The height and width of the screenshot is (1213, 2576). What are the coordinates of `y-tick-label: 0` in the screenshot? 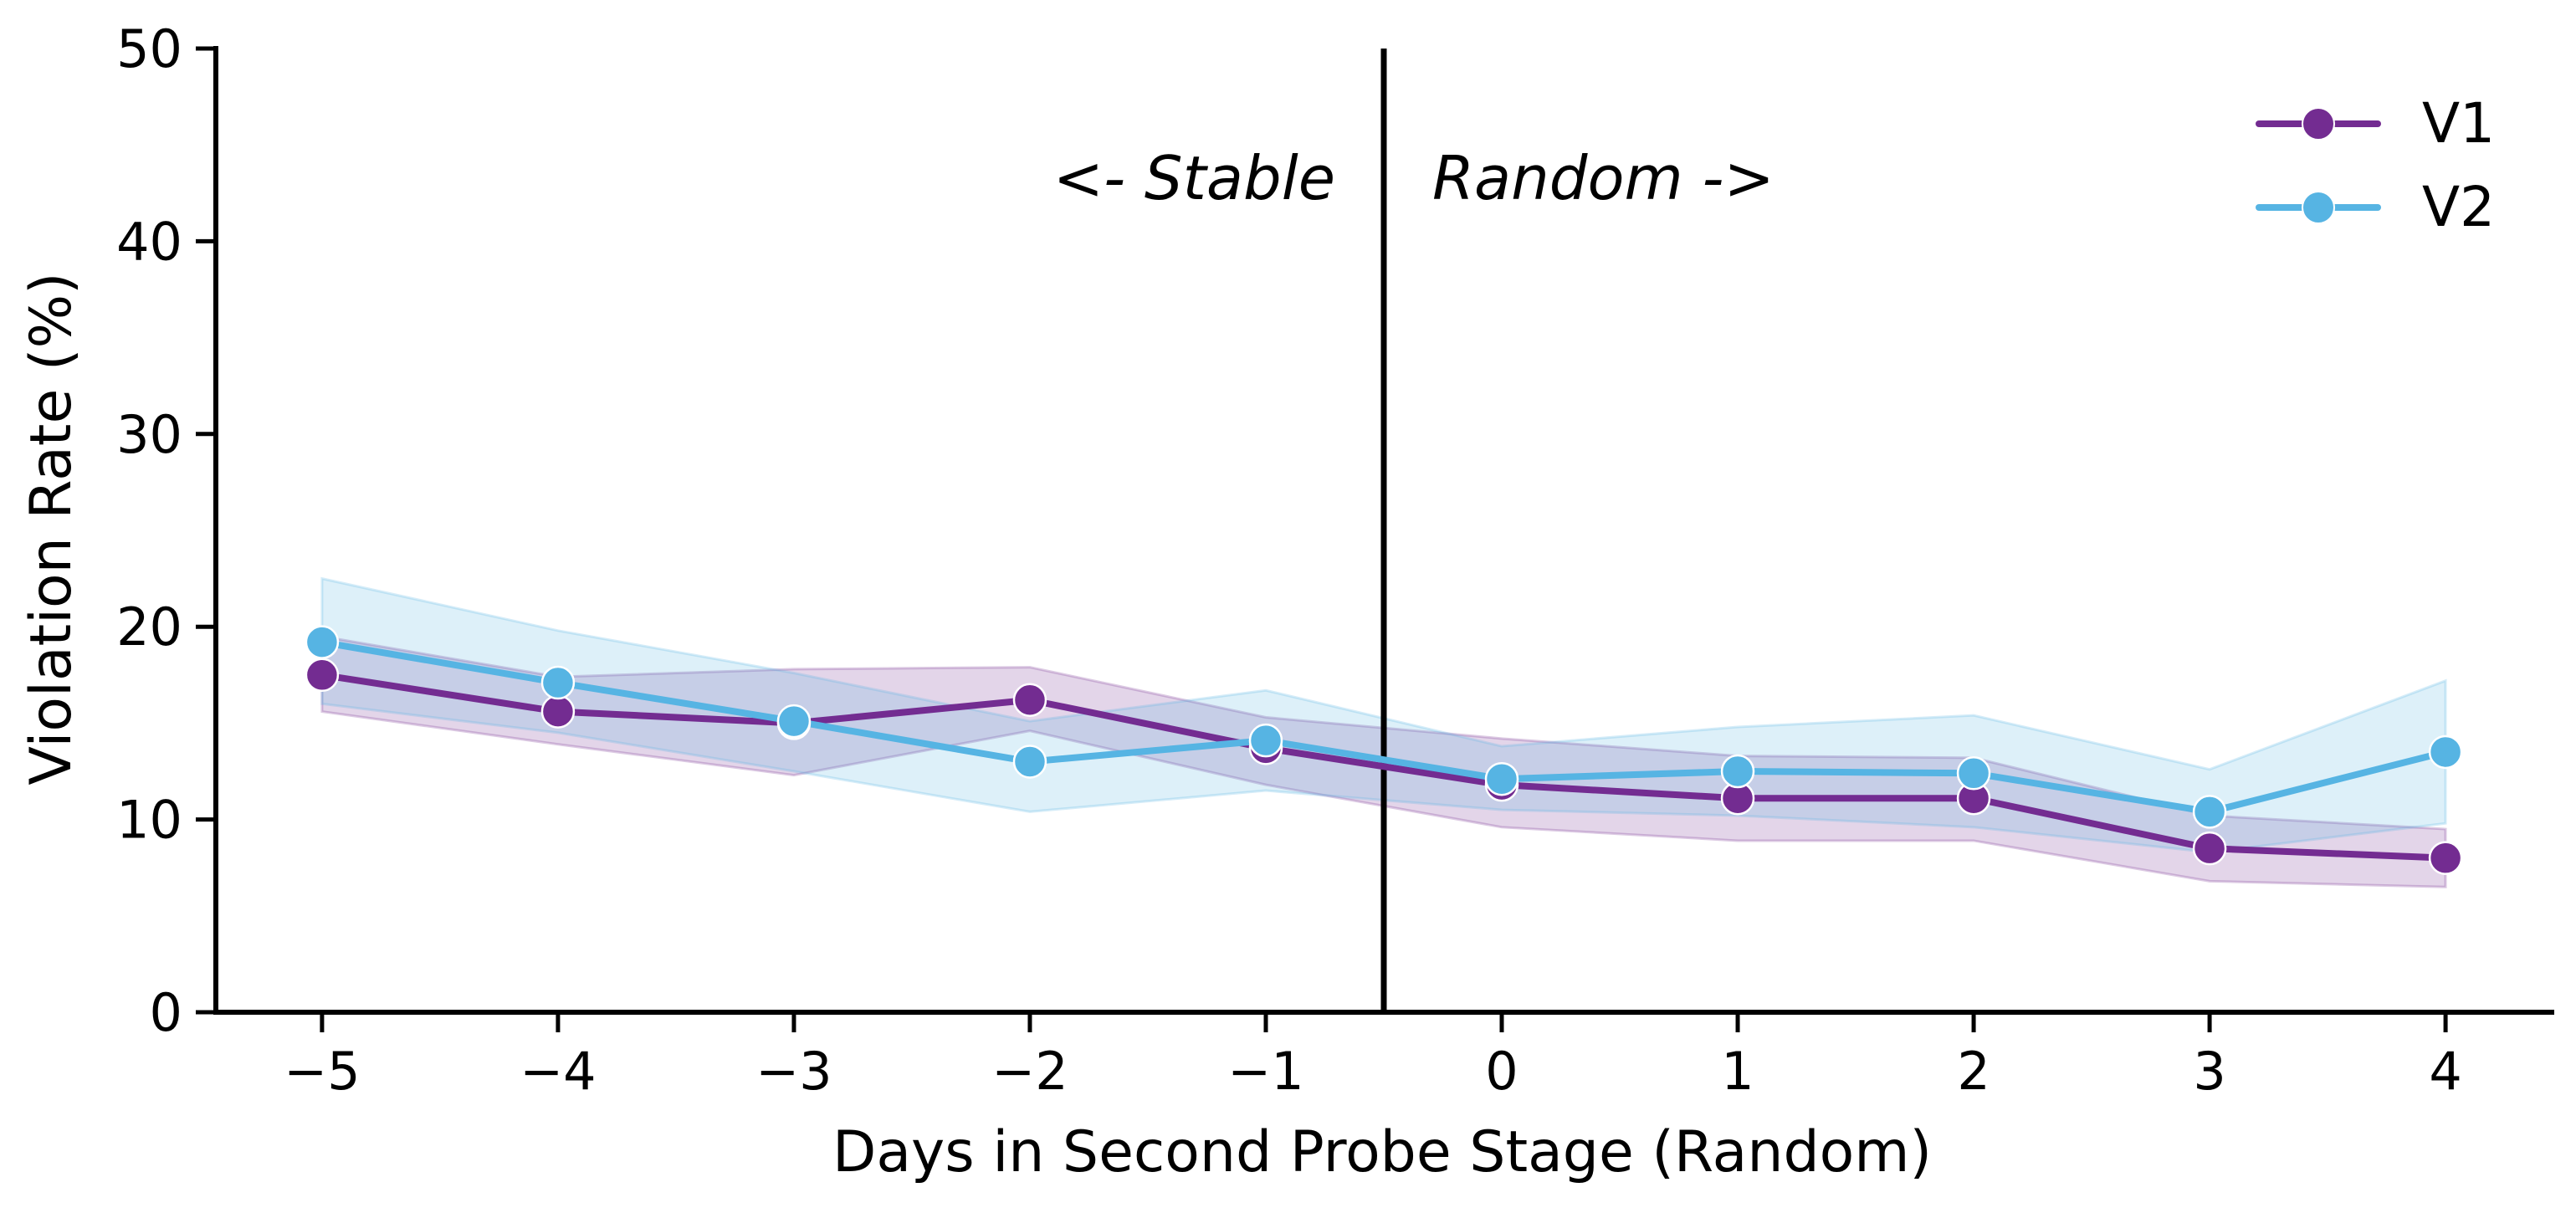 It's located at (166, 1013).